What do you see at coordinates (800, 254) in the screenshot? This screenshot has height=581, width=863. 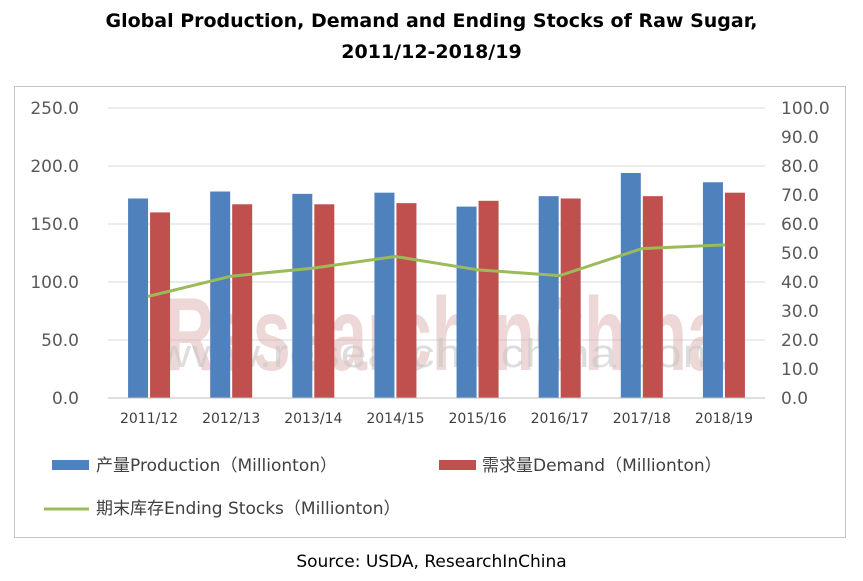 I see `y-right-tick-label: 50.0` at bounding box center [800, 254].